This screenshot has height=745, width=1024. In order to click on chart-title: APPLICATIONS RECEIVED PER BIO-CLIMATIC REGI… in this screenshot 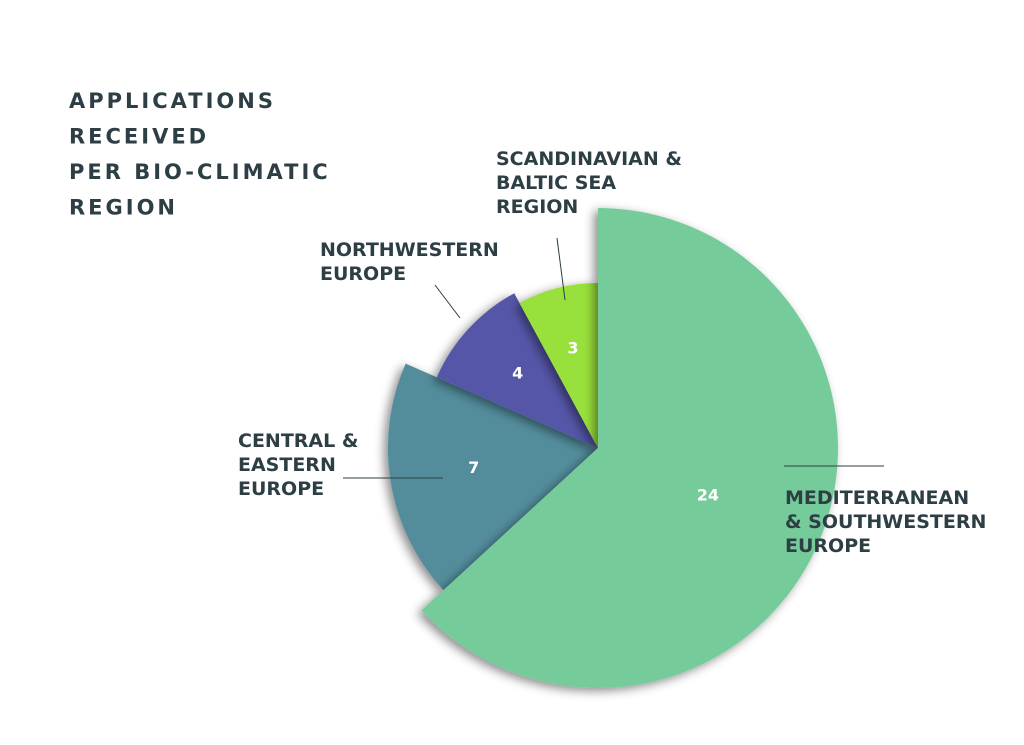, I will do `click(200, 154)`.